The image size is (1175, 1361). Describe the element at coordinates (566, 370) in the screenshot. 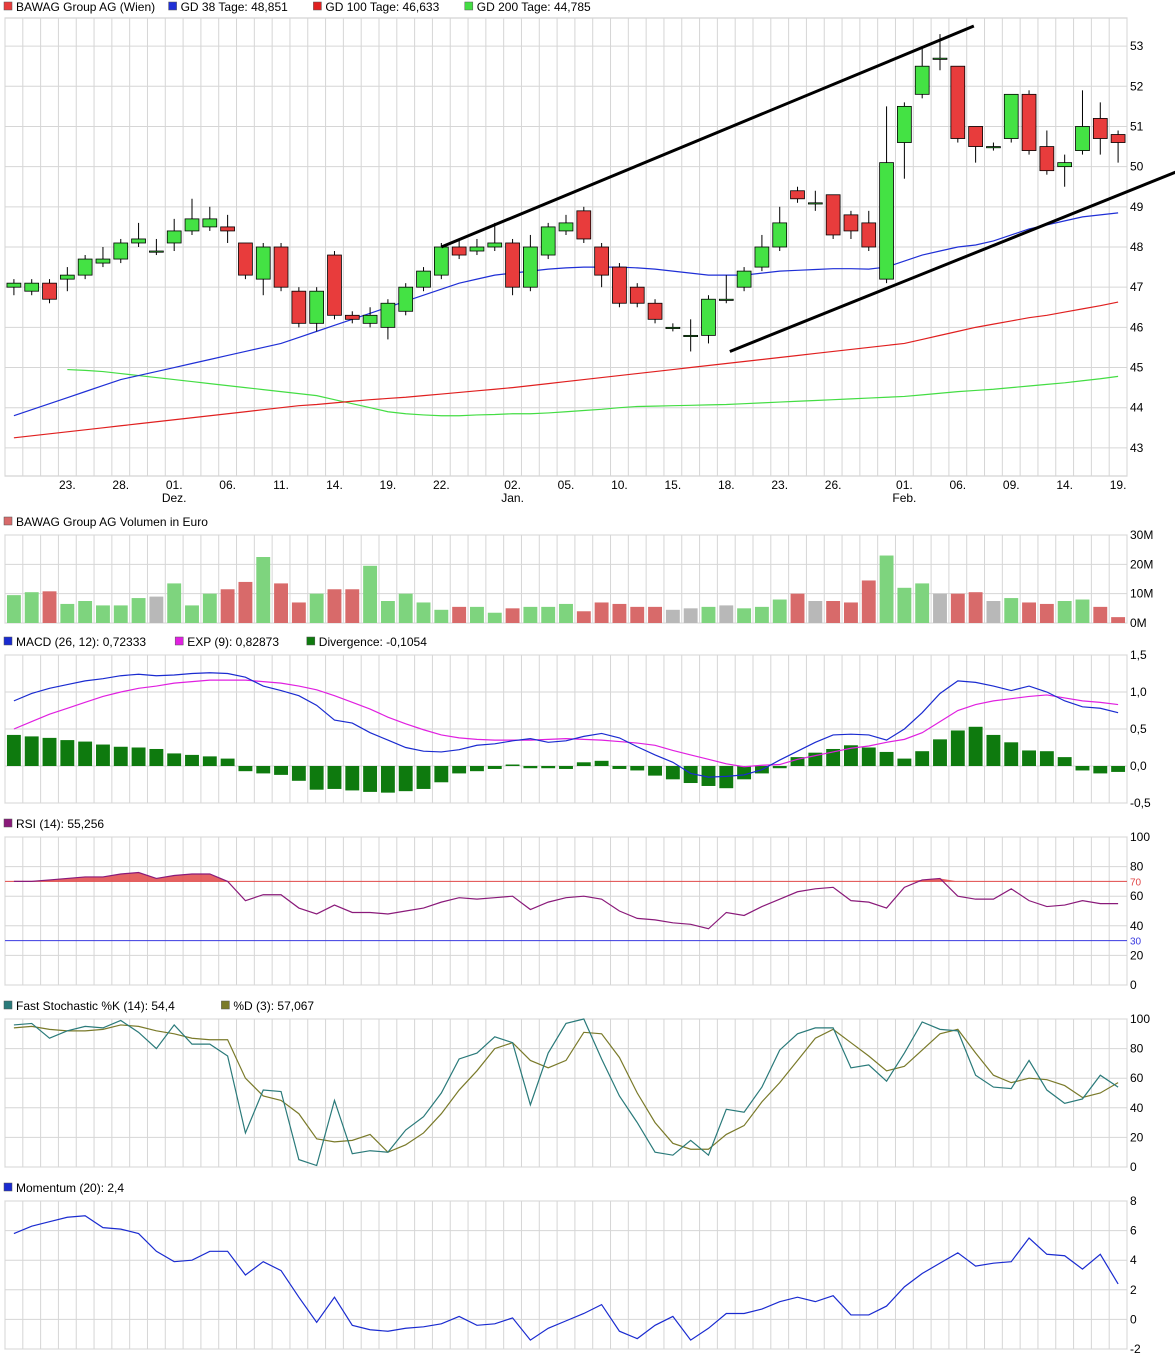

I see `gd100-line` at that location.